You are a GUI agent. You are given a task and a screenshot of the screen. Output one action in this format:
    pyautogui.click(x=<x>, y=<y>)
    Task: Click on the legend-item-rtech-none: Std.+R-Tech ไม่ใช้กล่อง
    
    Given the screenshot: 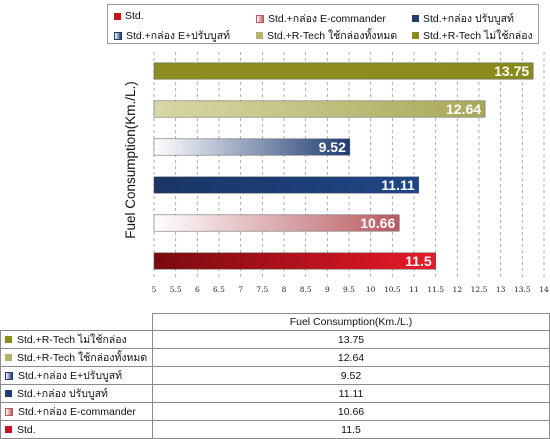 What is the action you would take?
    pyautogui.click(x=472, y=35)
    